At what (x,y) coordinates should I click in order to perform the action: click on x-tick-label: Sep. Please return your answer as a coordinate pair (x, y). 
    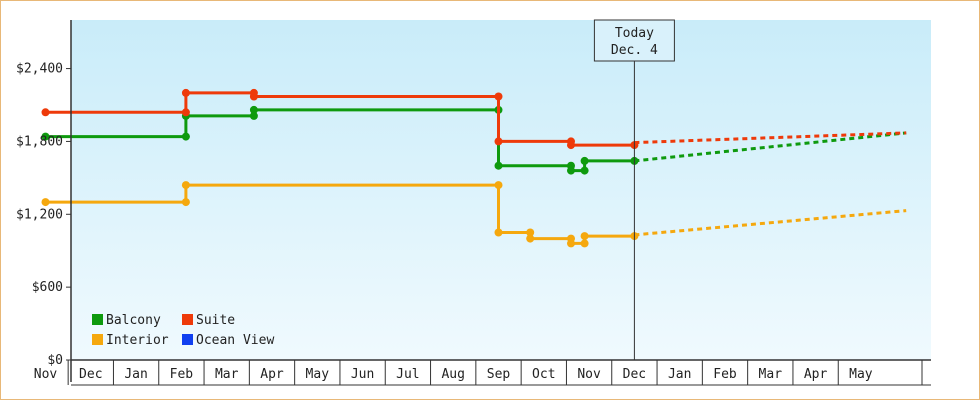
    Looking at the image, I should click on (499, 374).